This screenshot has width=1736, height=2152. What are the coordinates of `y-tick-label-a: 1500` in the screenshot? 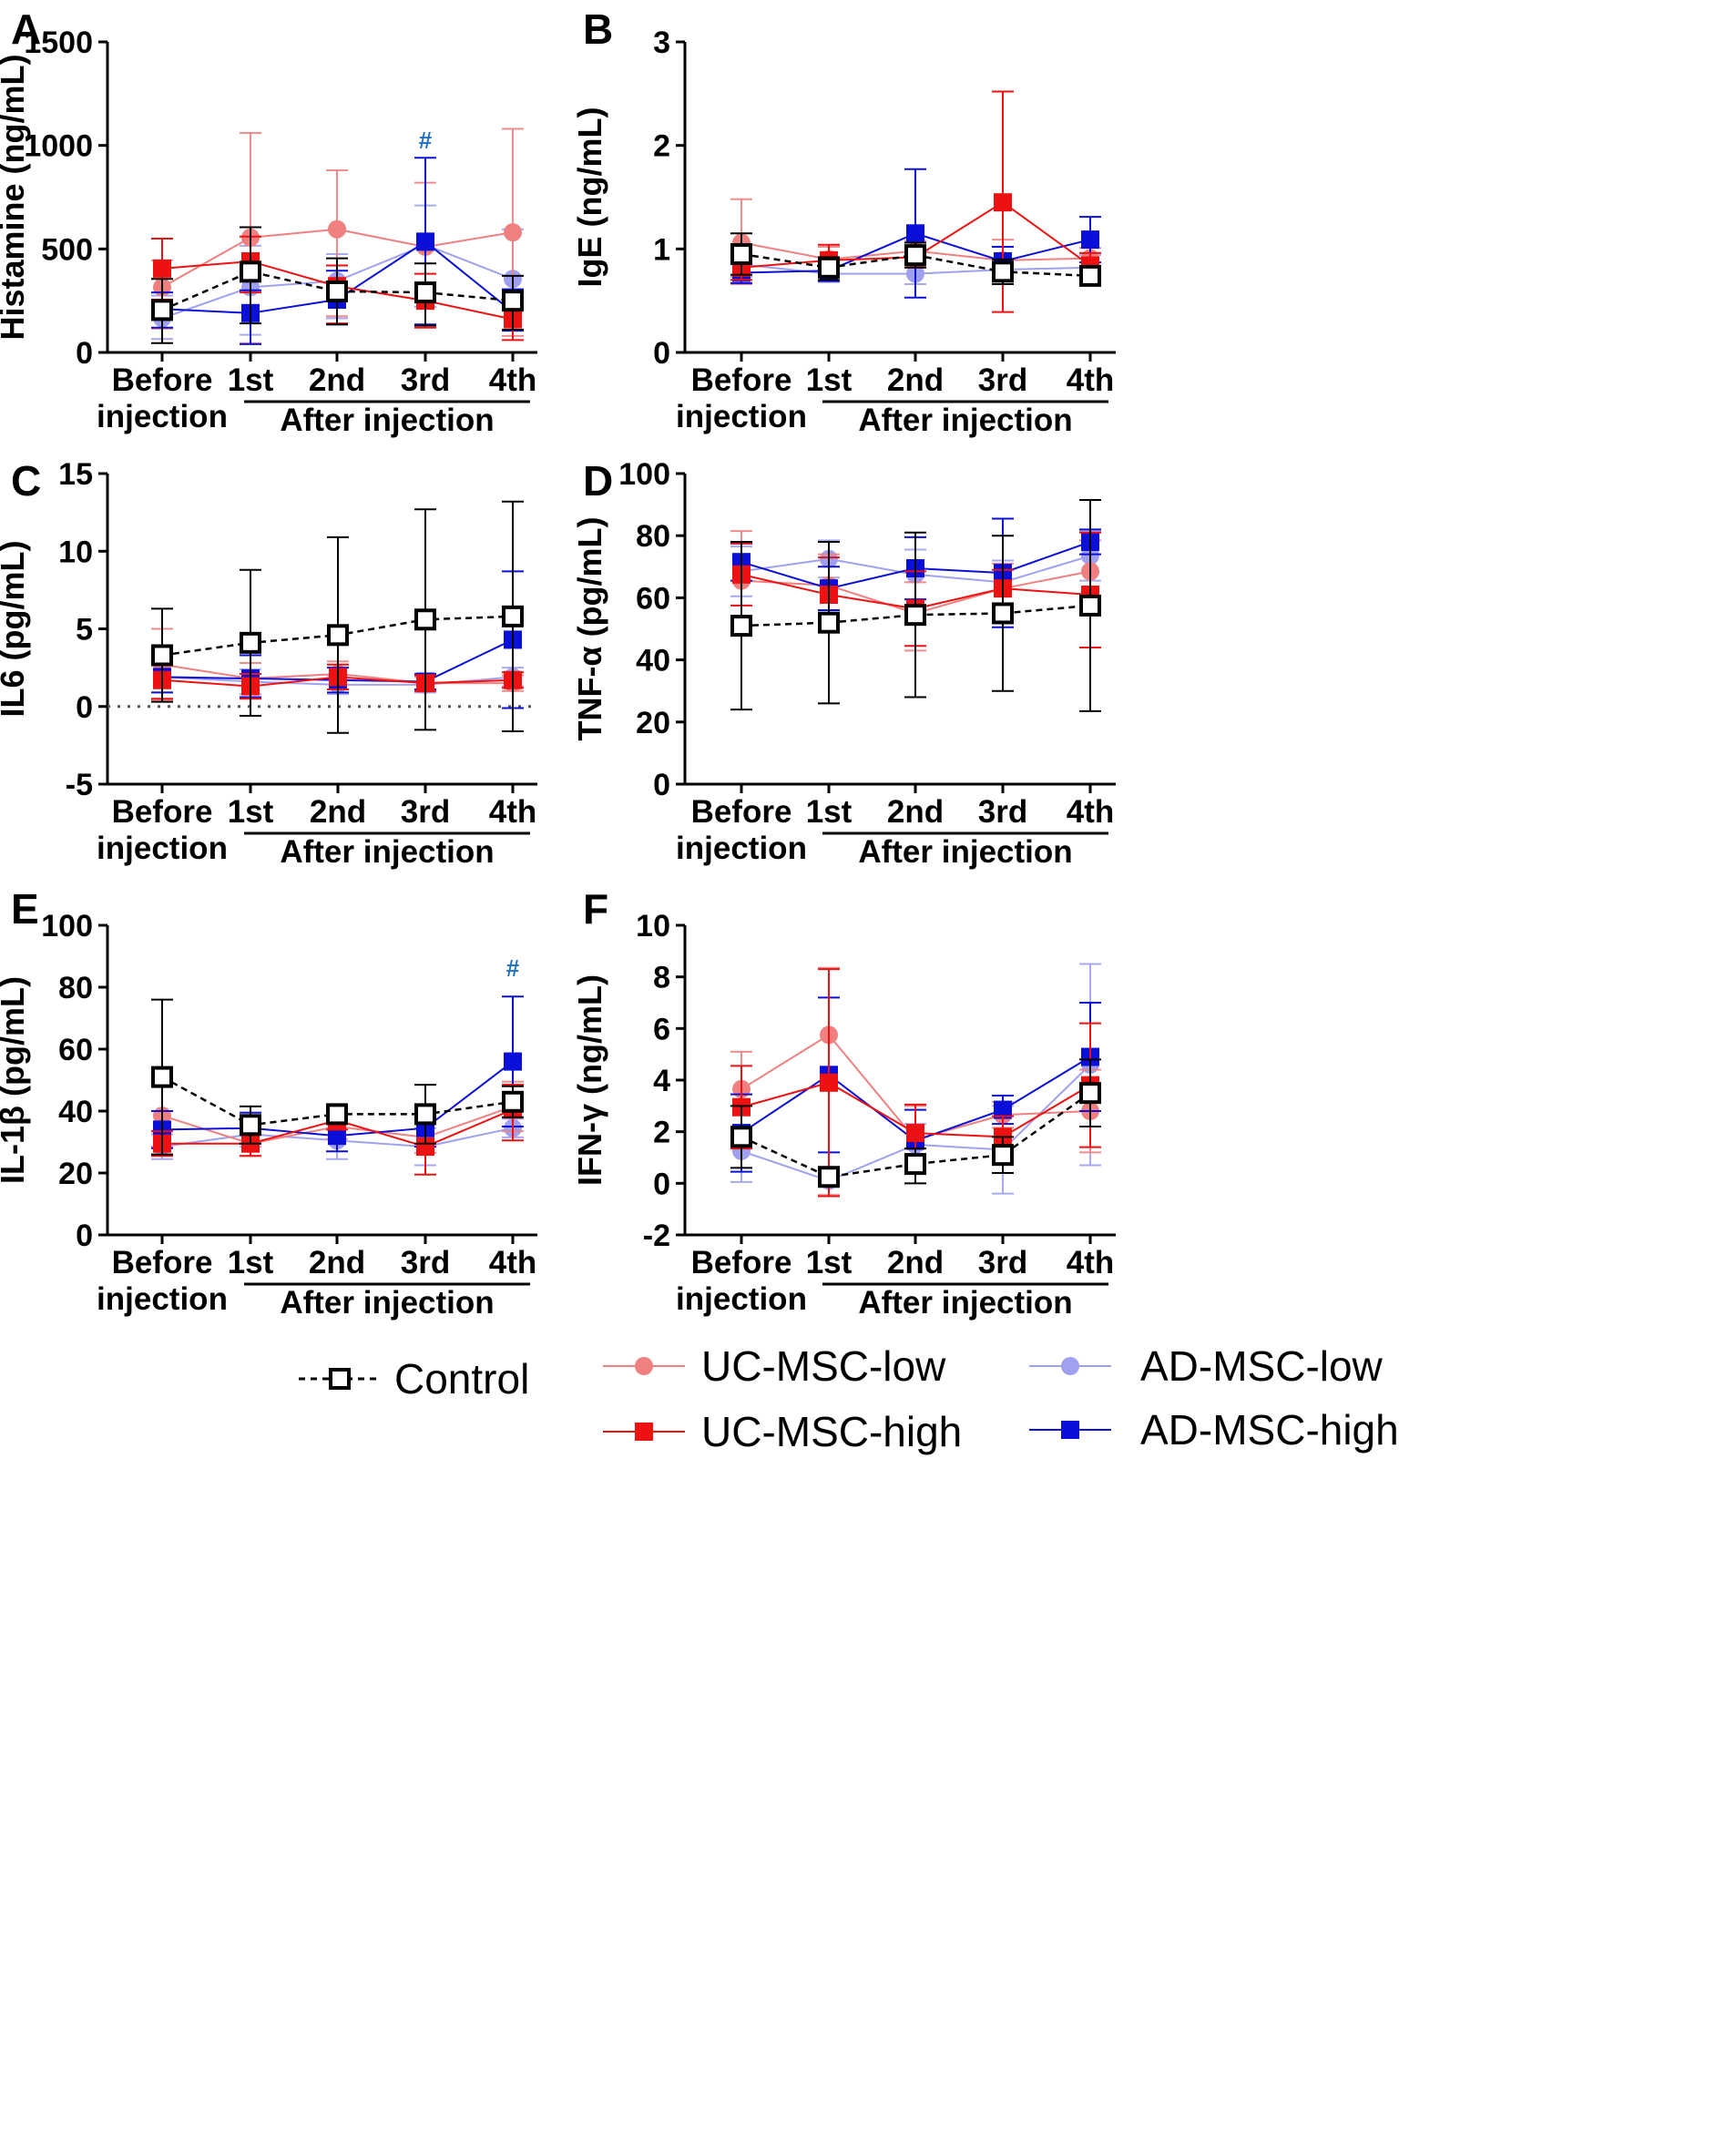 It's located at (59, 42).